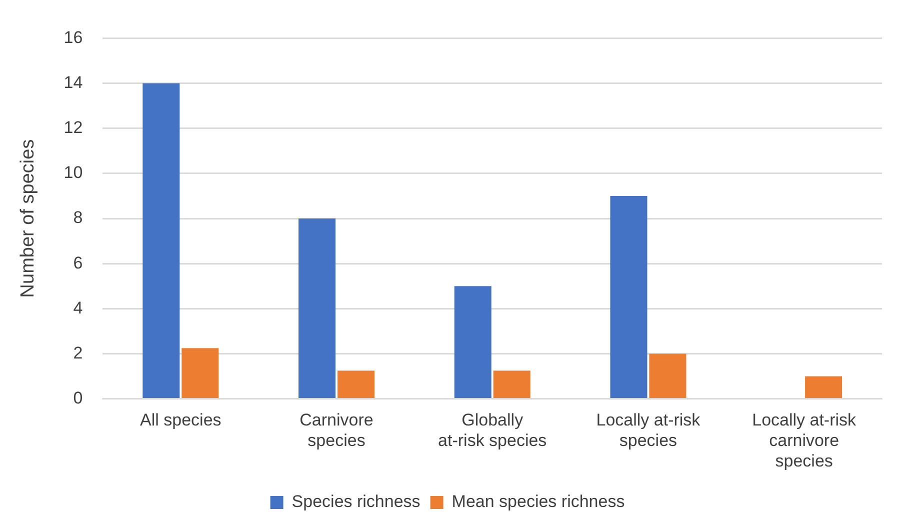 This screenshot has width=900, height=529. I want to click on x-tick-label: Carnivore species, so click(337, 430).